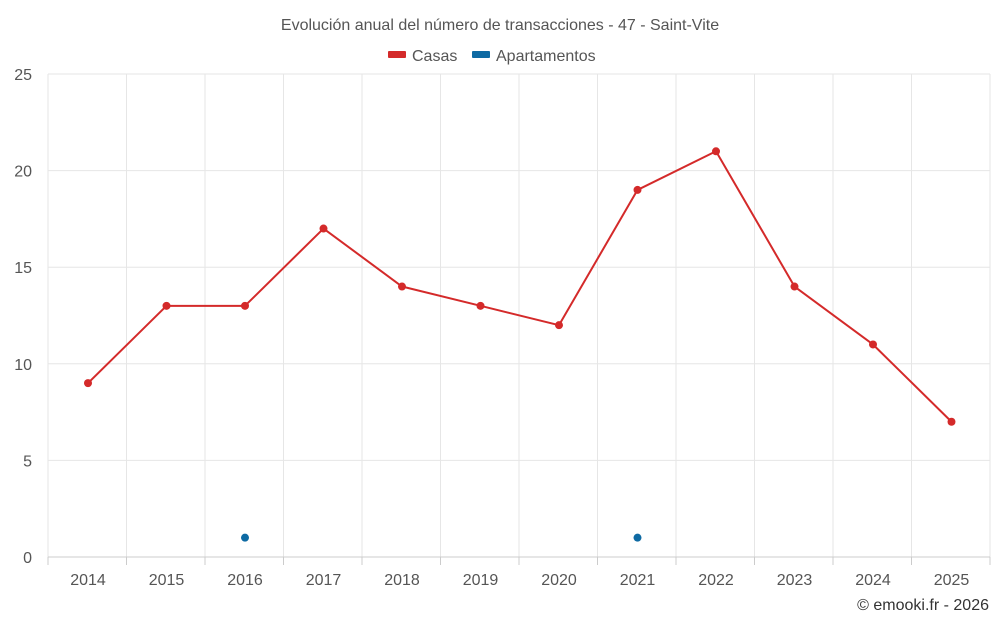 The width and height of the screenshot is (1000, 625). What do you see at coordinates (481, 580) in the screenshot?
I see `x-tick-label: 2019` at bounding box center [481, 580].